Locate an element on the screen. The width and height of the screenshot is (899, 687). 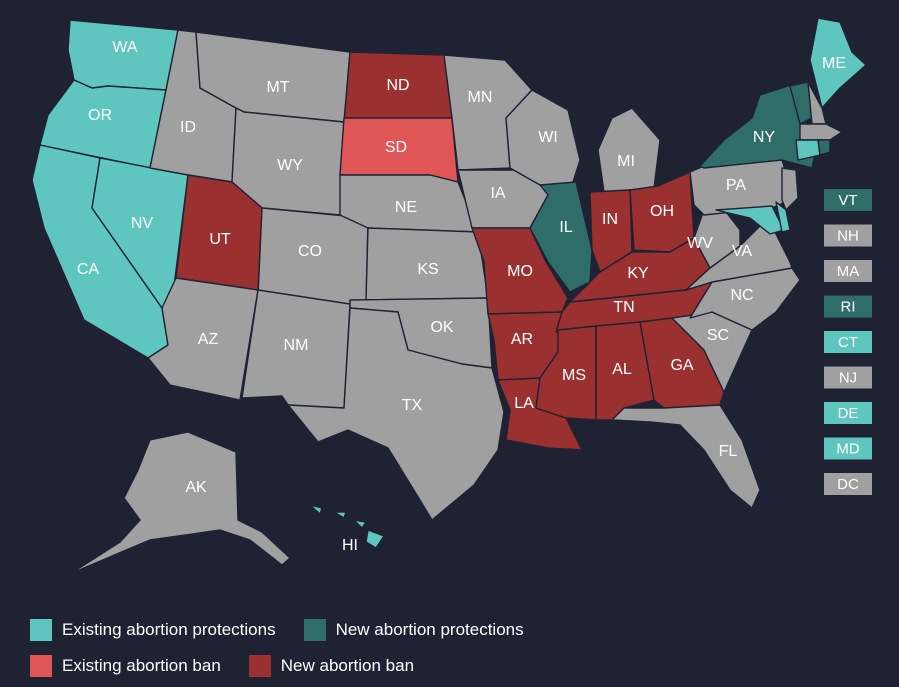
small-state-label-MA: MA is located at coordinates (848, 271).